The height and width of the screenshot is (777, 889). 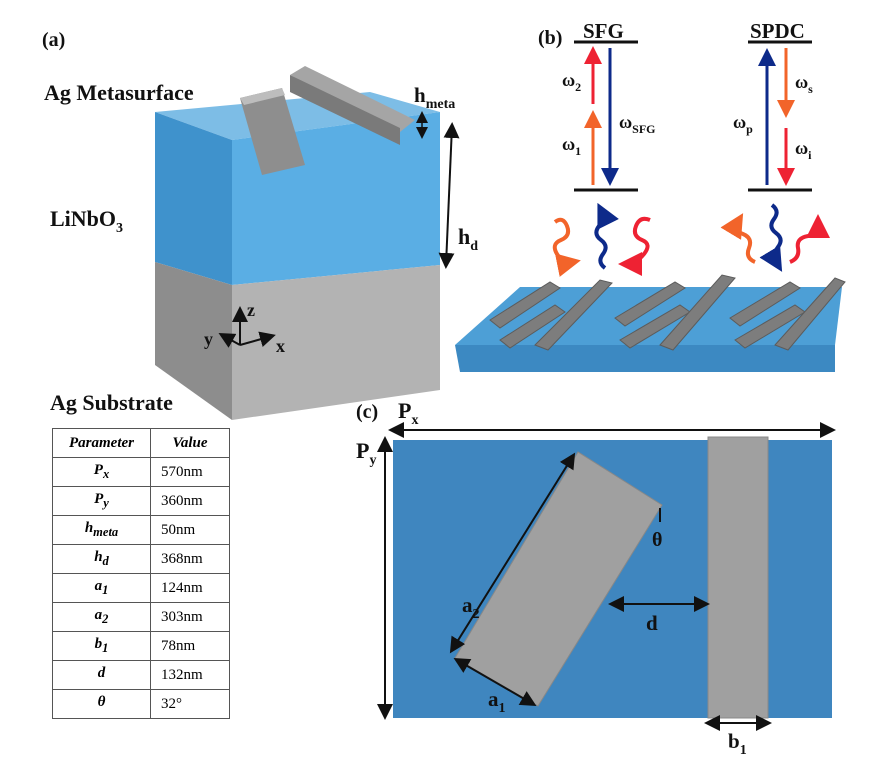 I want to click on straight-bar, so click(x=738, y=577).